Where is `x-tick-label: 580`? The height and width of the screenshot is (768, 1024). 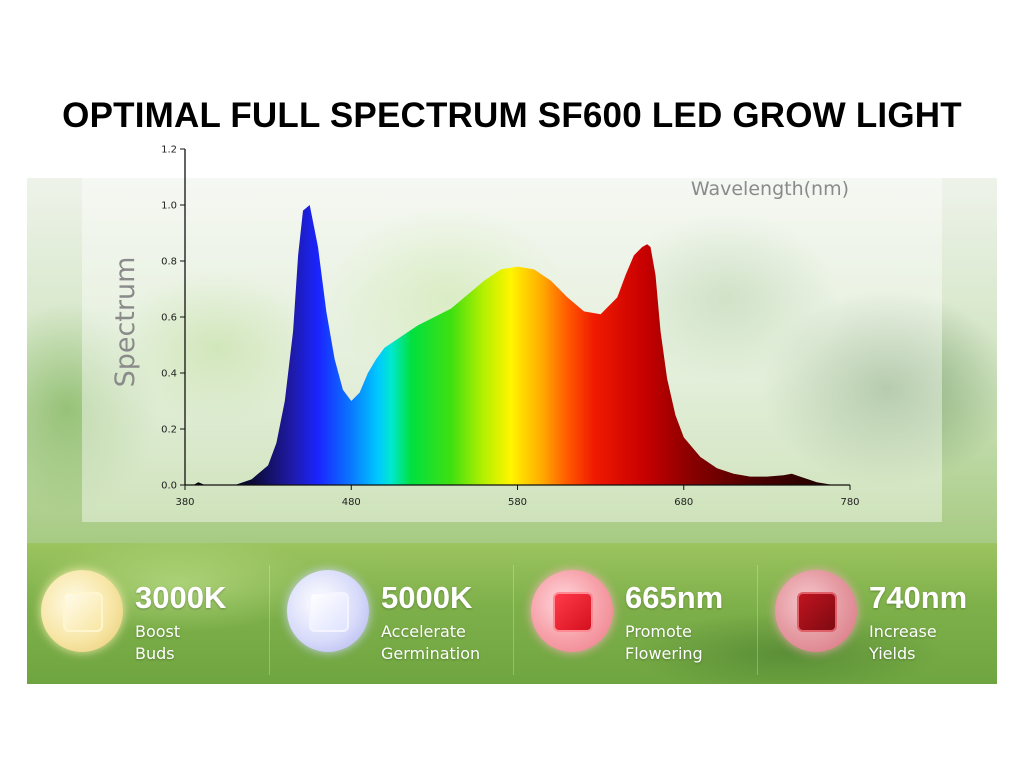 x-tick-label: 580 is located at coordinates (517, 502).